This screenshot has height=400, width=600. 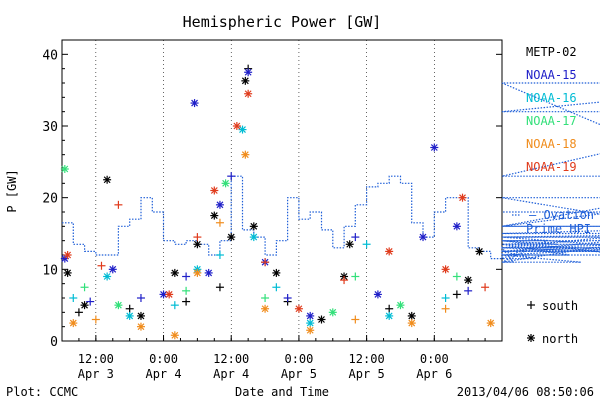 What do you see at coordinates (231, 374) in the screenshot?
I see `x-tick-label-date: Apr 4` at bounding box center [231, 374].